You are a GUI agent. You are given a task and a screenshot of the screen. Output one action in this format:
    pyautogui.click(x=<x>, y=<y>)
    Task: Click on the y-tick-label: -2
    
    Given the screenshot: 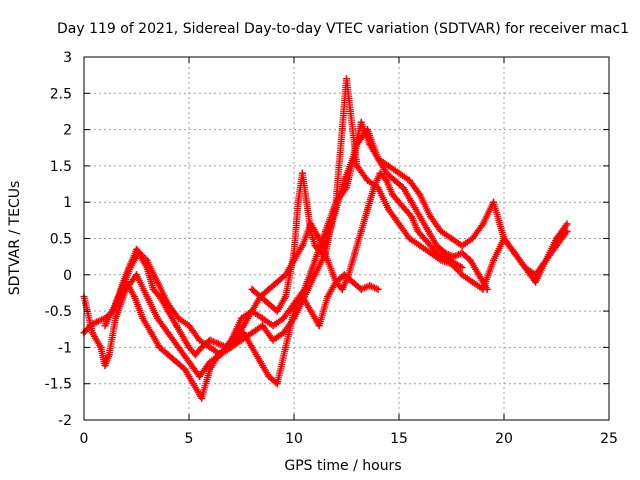 What is the action you would take?
    pyautogui.click(x=65, y=421)
    